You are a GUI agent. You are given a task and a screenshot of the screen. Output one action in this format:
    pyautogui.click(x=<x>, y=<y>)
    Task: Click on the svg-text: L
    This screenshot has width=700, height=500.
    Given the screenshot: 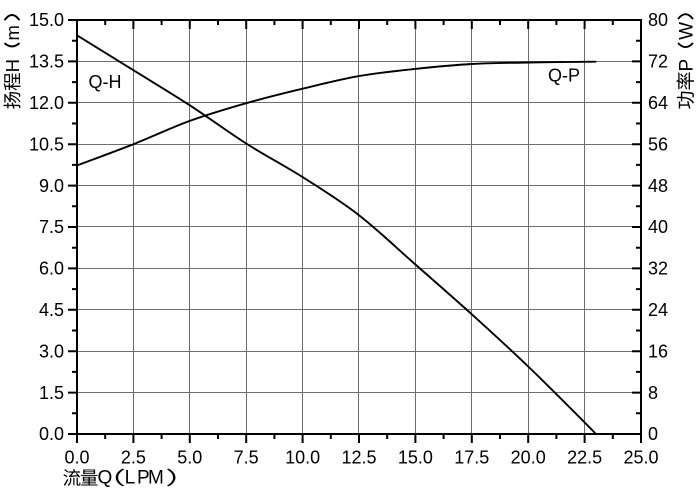 What is the action you would take?
    pyautogui.click(x=130, y=478)
    